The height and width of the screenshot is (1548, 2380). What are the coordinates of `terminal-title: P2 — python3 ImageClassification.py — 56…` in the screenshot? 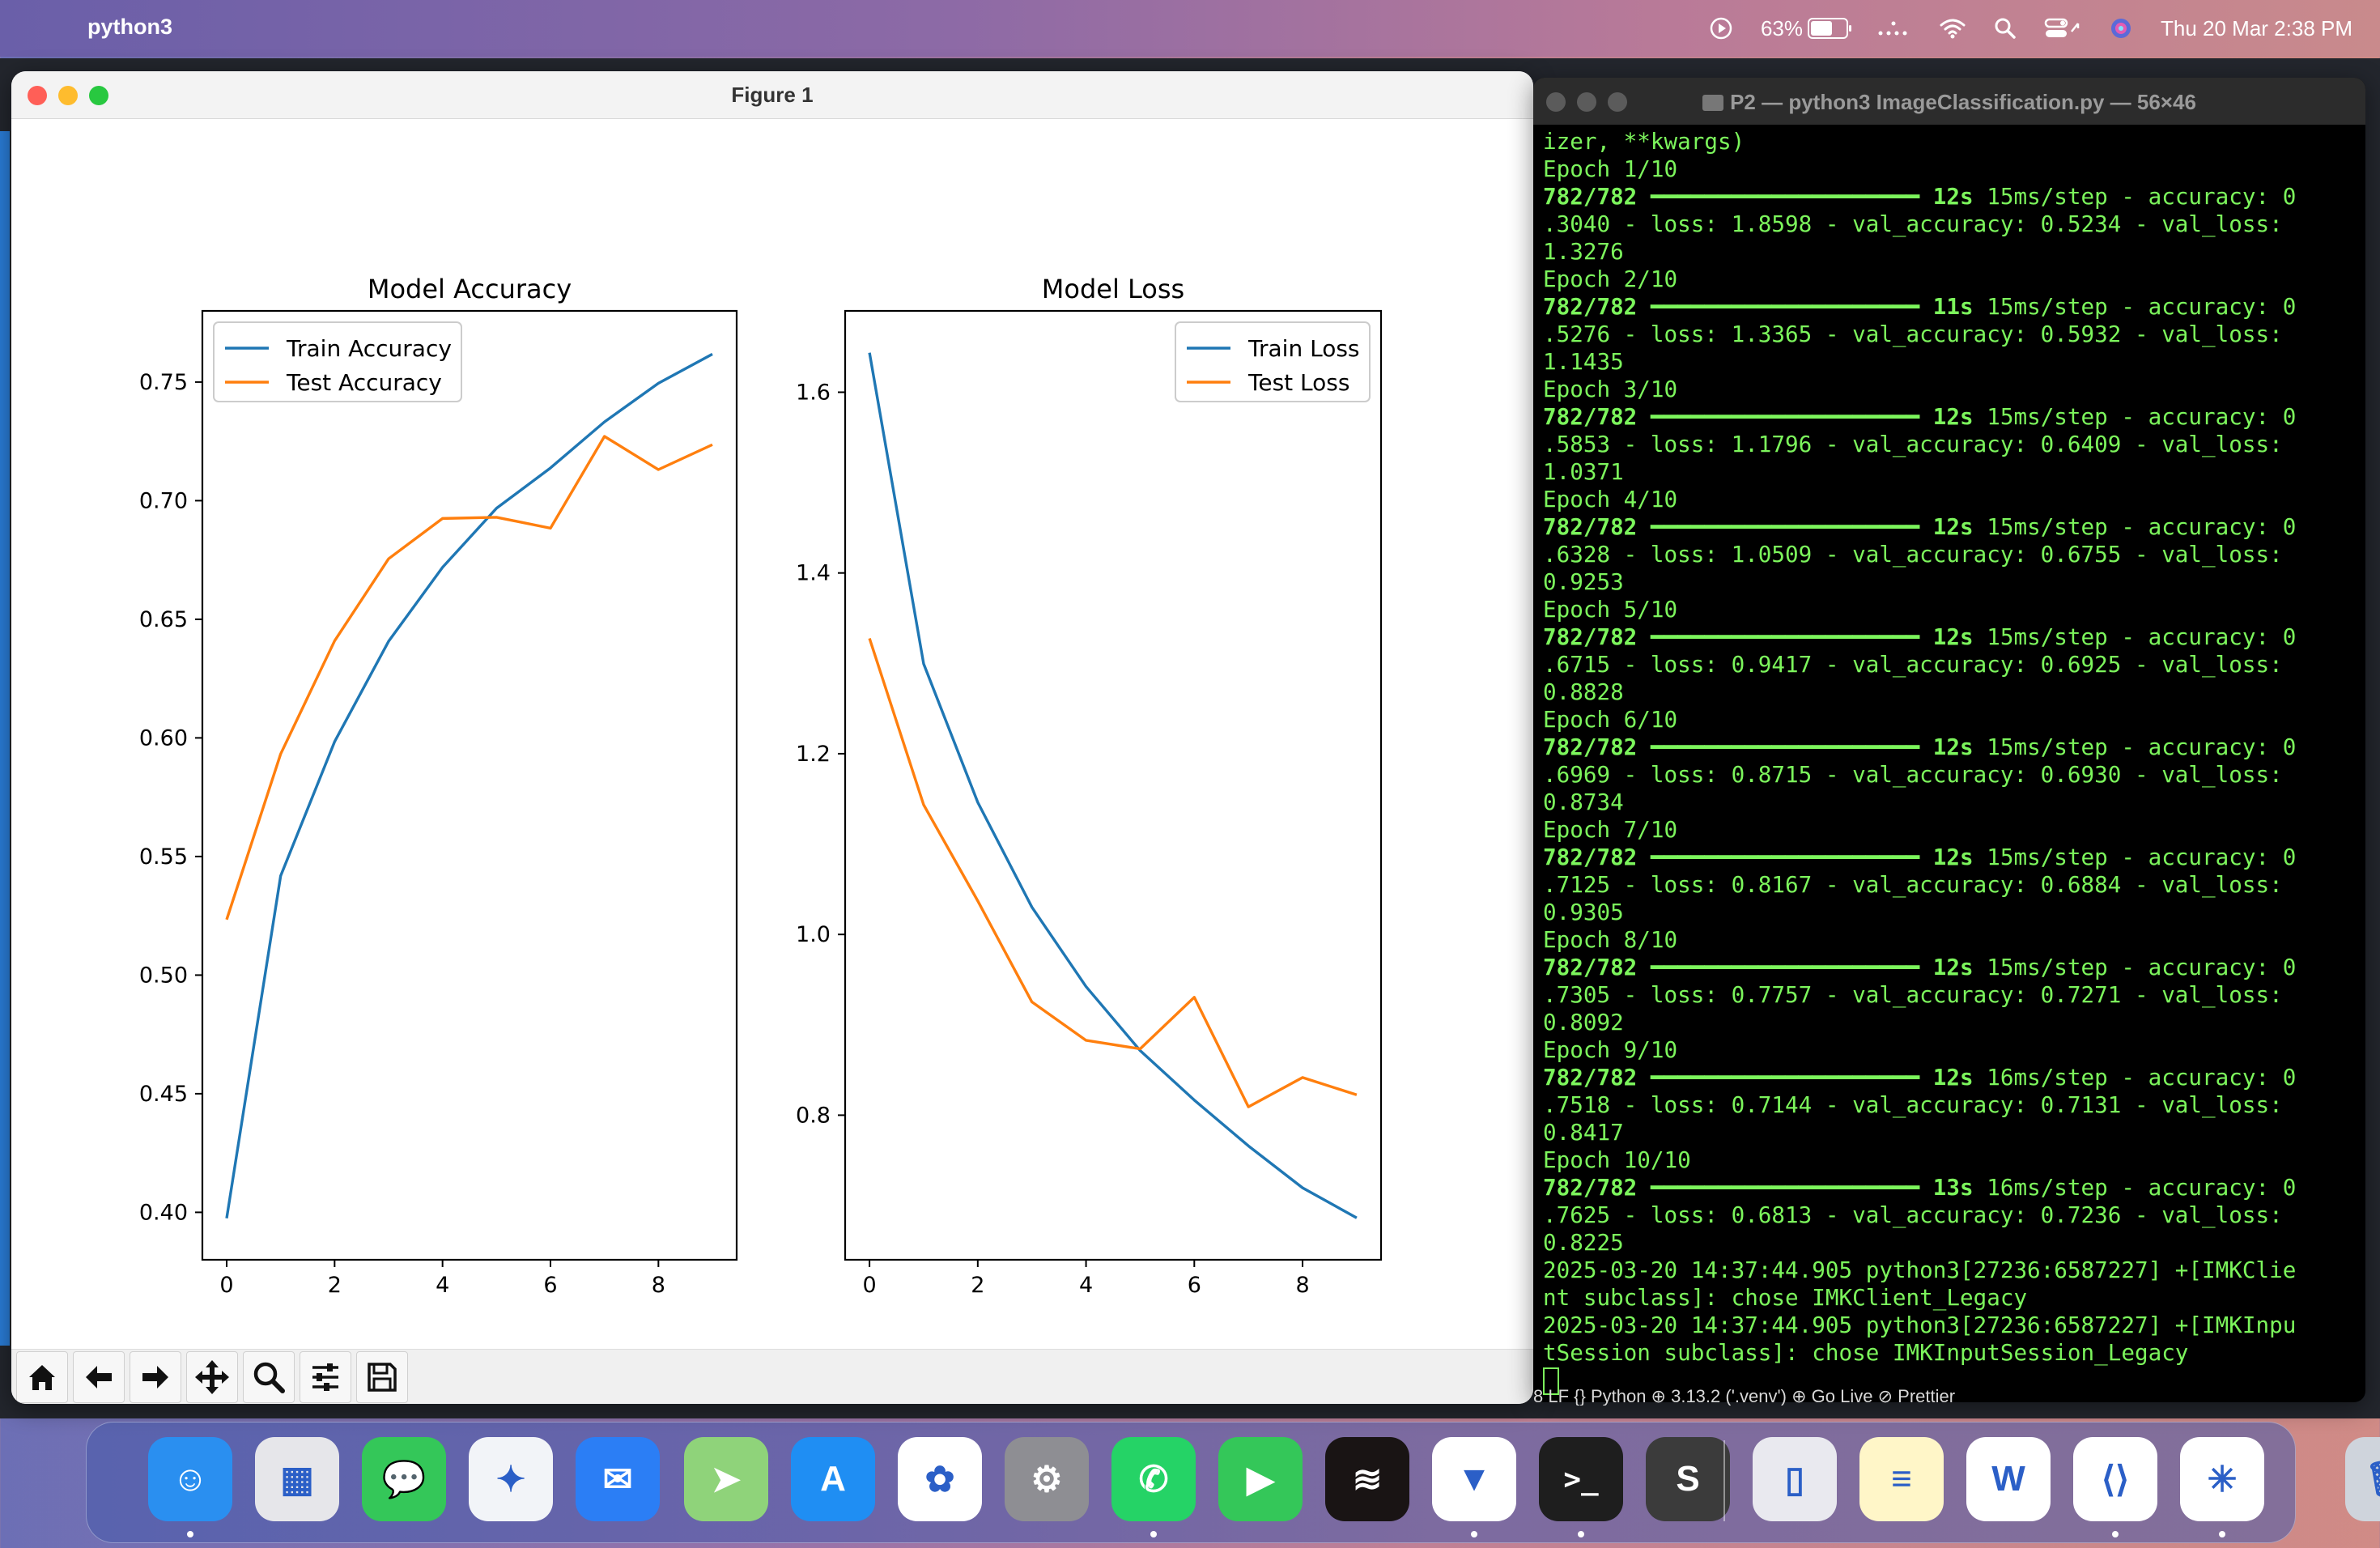 It's located at (1949, 103).